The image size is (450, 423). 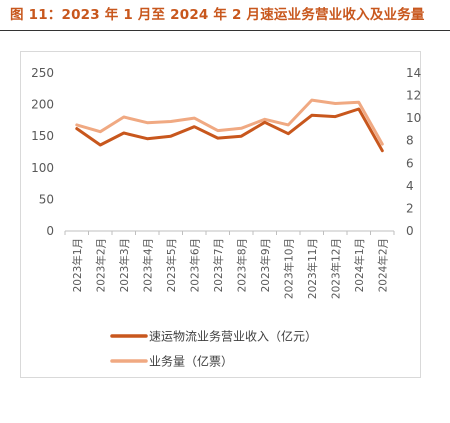 I want to click on x-tick-label: 2023年3月, so click(x=124, y=265).